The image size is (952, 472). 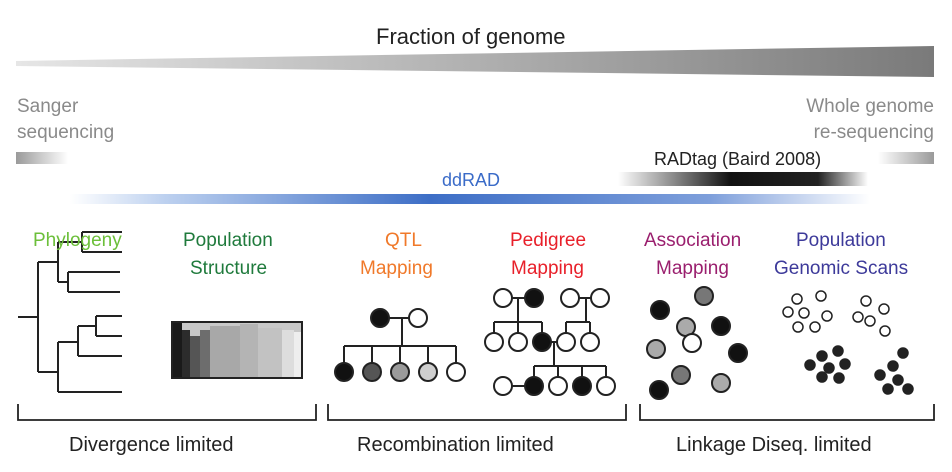 I want to click on whole-genome-label-line2: re-sequencing, so click(x=873, y=132).